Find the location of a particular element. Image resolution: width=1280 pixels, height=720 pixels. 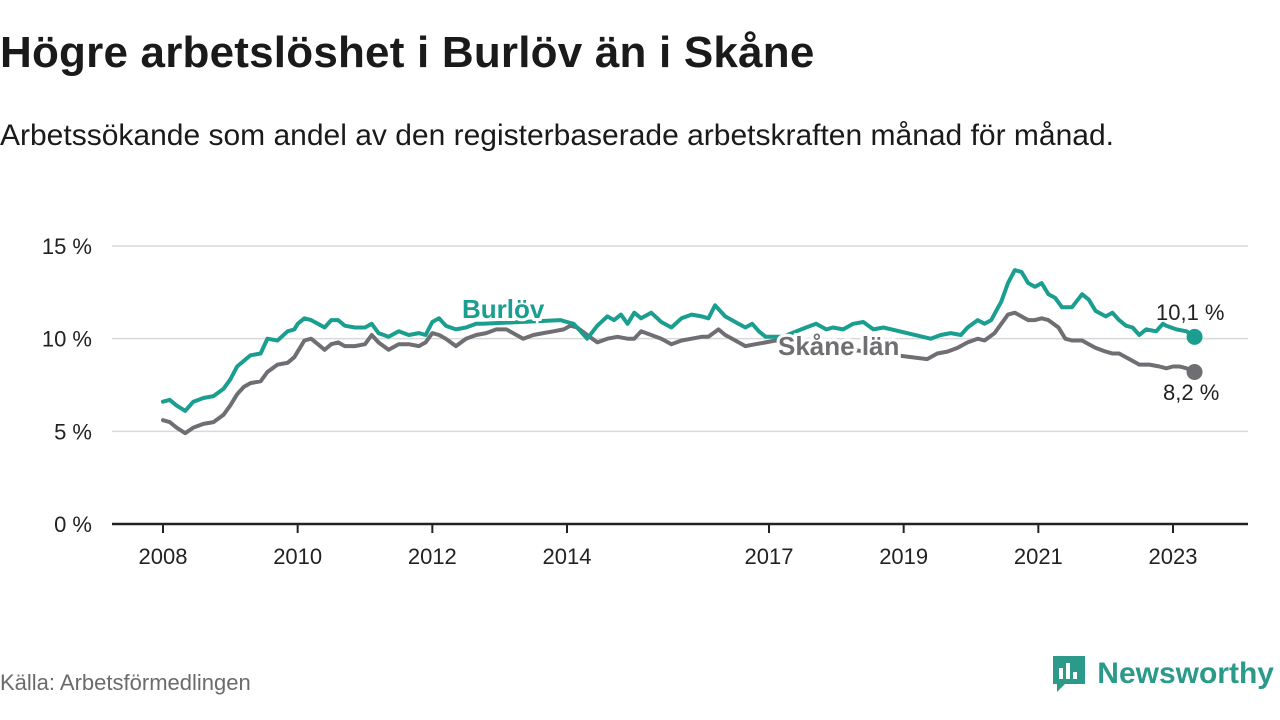

brand-name: Newsworthy is located at coordinates (1185, 673).